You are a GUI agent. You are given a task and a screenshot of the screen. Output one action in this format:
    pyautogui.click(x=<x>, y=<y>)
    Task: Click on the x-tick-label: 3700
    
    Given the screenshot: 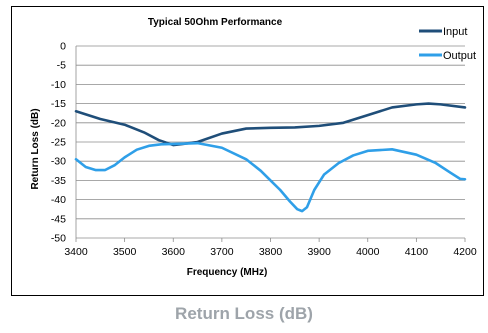 What is the action you would take?
    pyautogui.click(x=222, y=252)
    